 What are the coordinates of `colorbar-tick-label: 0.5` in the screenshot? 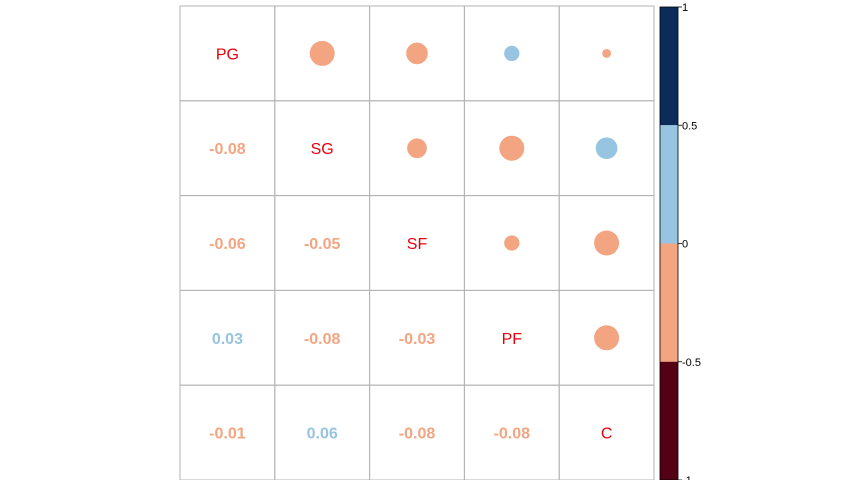 It's located at (689, 126).